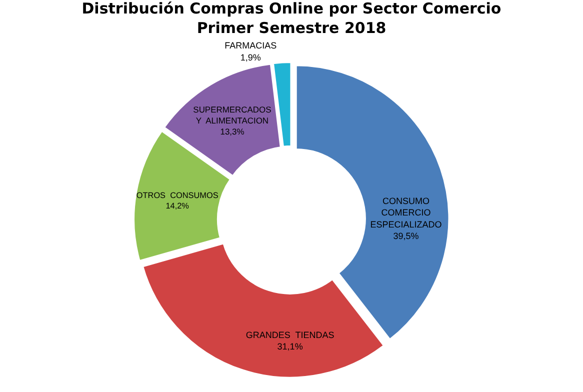 This screenshot has width=583, height=392. I want to click on slice-label: OTROS CONSUMOS, so click(177, 195).